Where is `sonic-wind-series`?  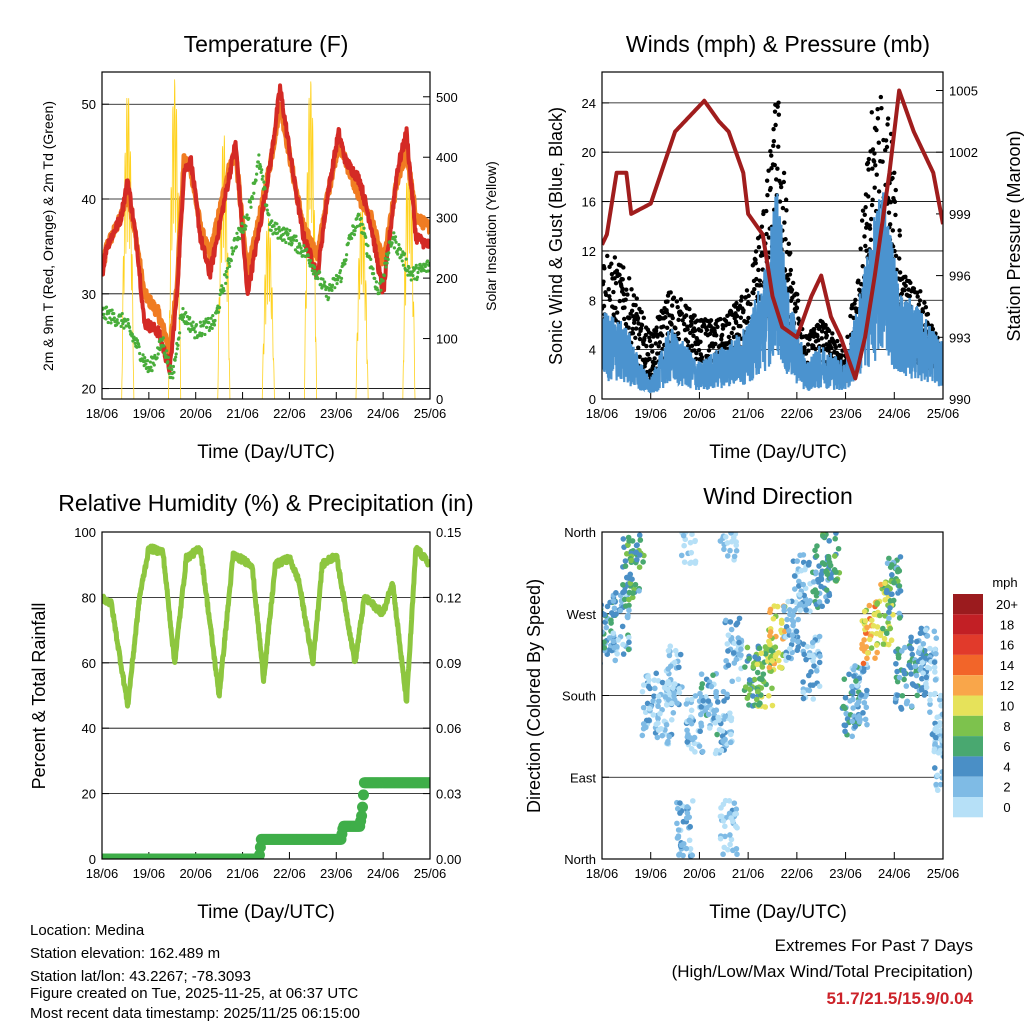 sonic-wind-series is located at coordinates (772, 293).